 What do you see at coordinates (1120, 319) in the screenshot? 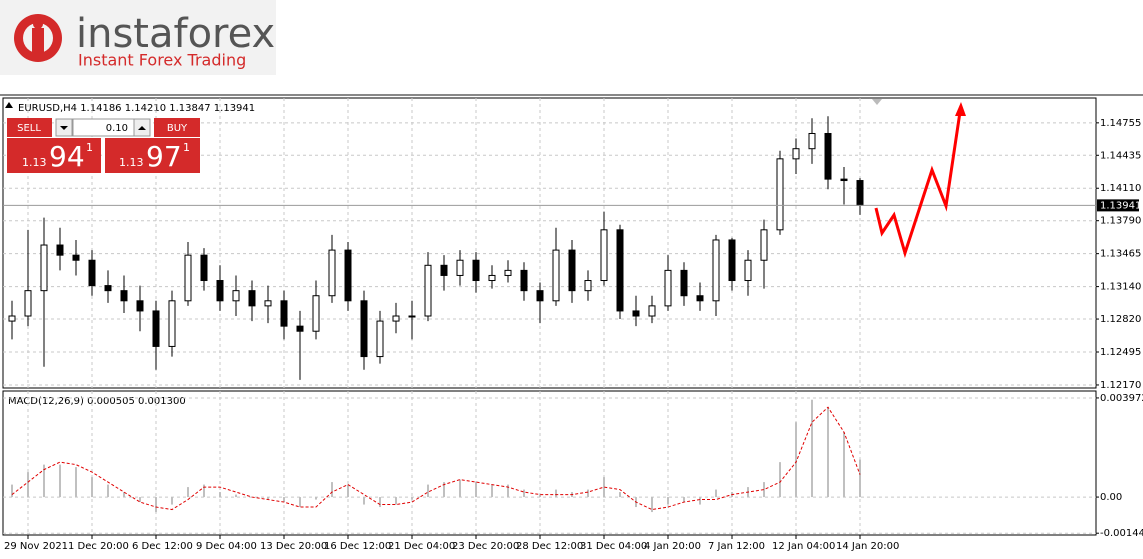
I see `y-tick-label: 1.12820` at bounding box center [1120, 319].